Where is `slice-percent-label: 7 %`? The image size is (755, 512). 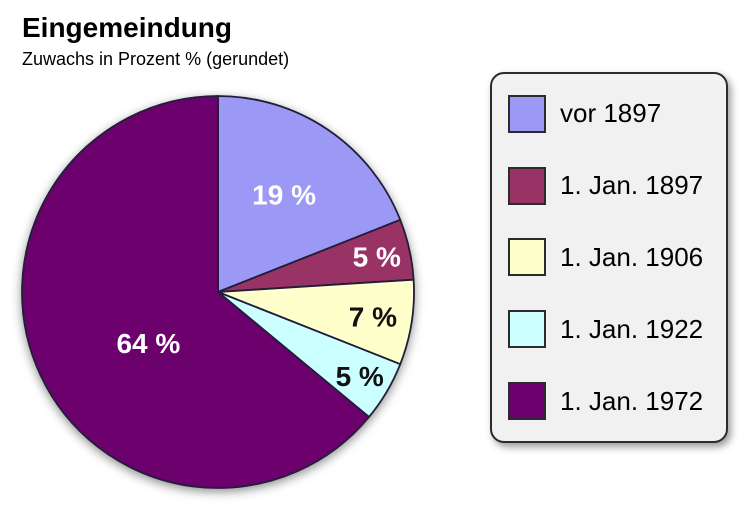
slice-percent-label: 7 % is located at coordinates (373, 317).